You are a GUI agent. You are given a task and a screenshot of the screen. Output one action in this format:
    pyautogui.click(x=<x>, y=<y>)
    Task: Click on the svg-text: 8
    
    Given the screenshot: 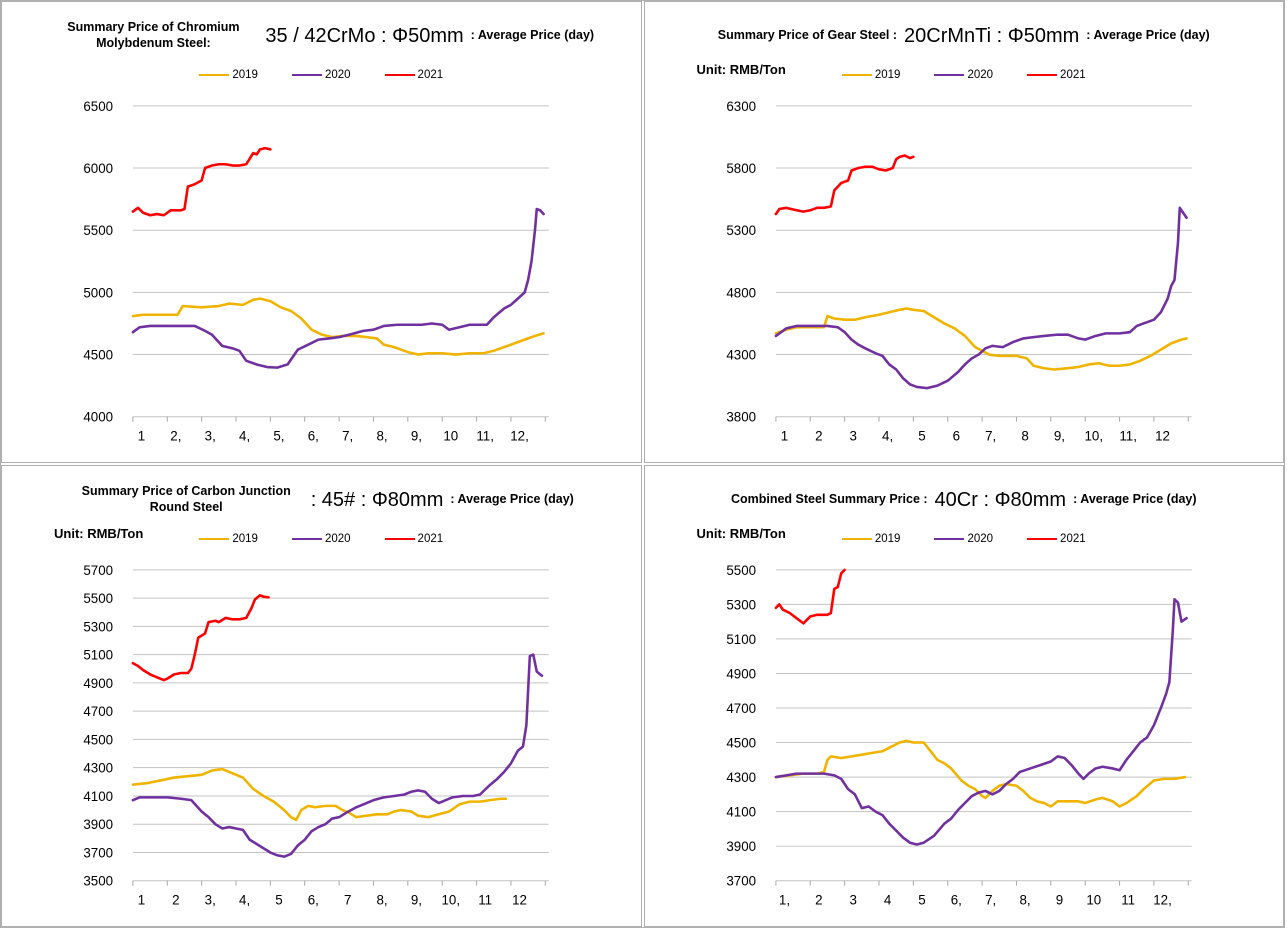 What is the action you would take?
    pyautogui.click(x=1024, y=435)
    